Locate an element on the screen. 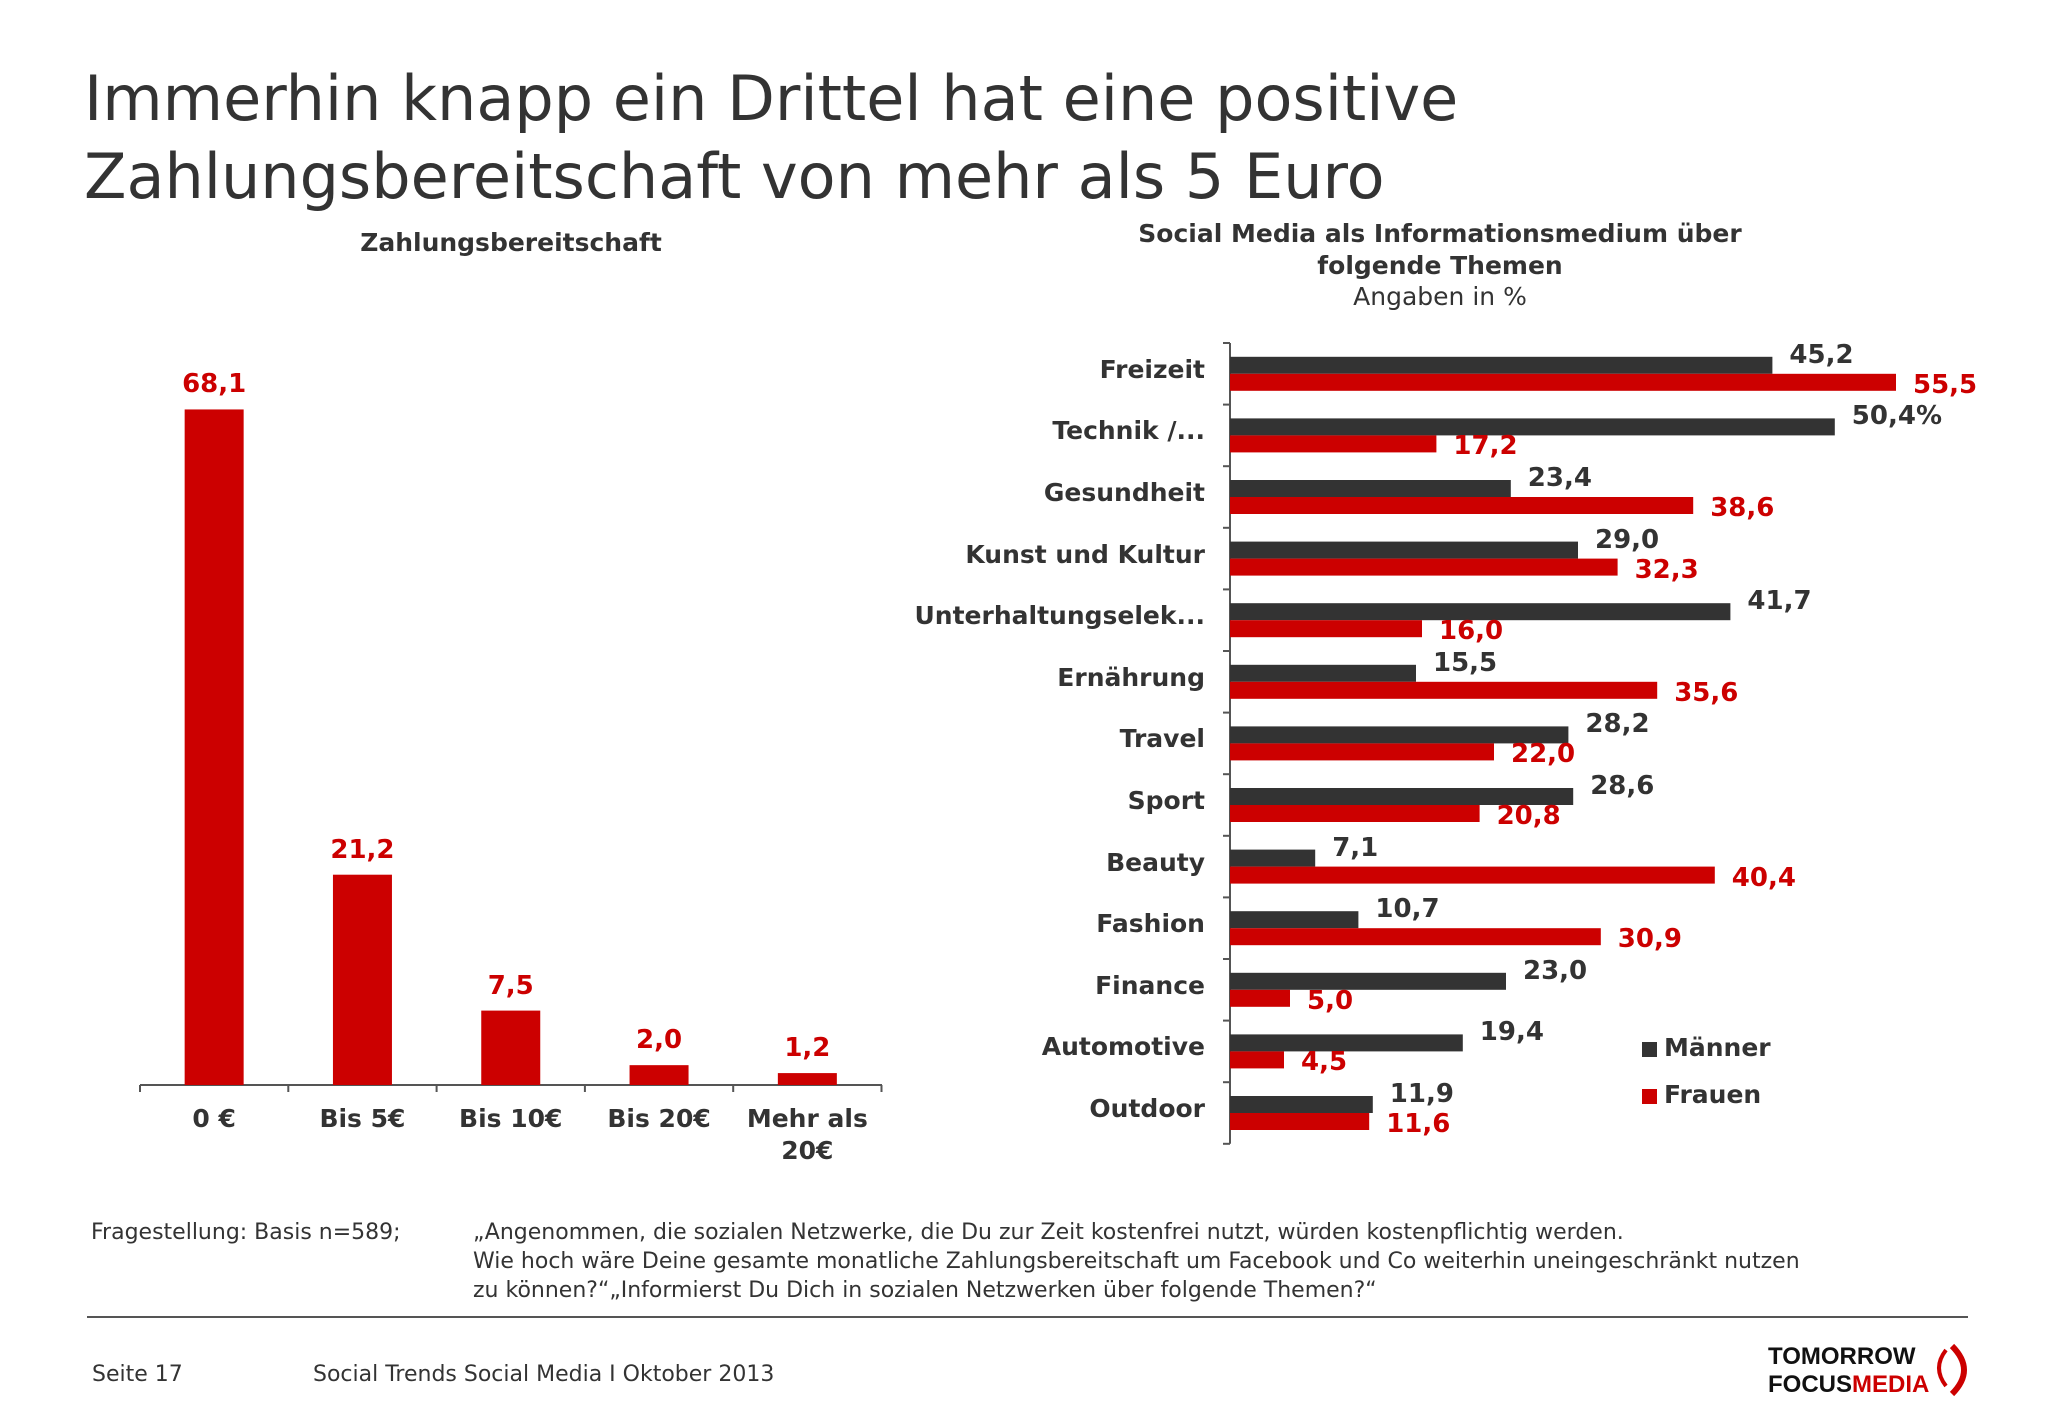 This screenshot has height=1418, width=2048. title-line-2: Zahlungsbereitschaft von mehr als 5 Euro is located at coordinates (734, 176).